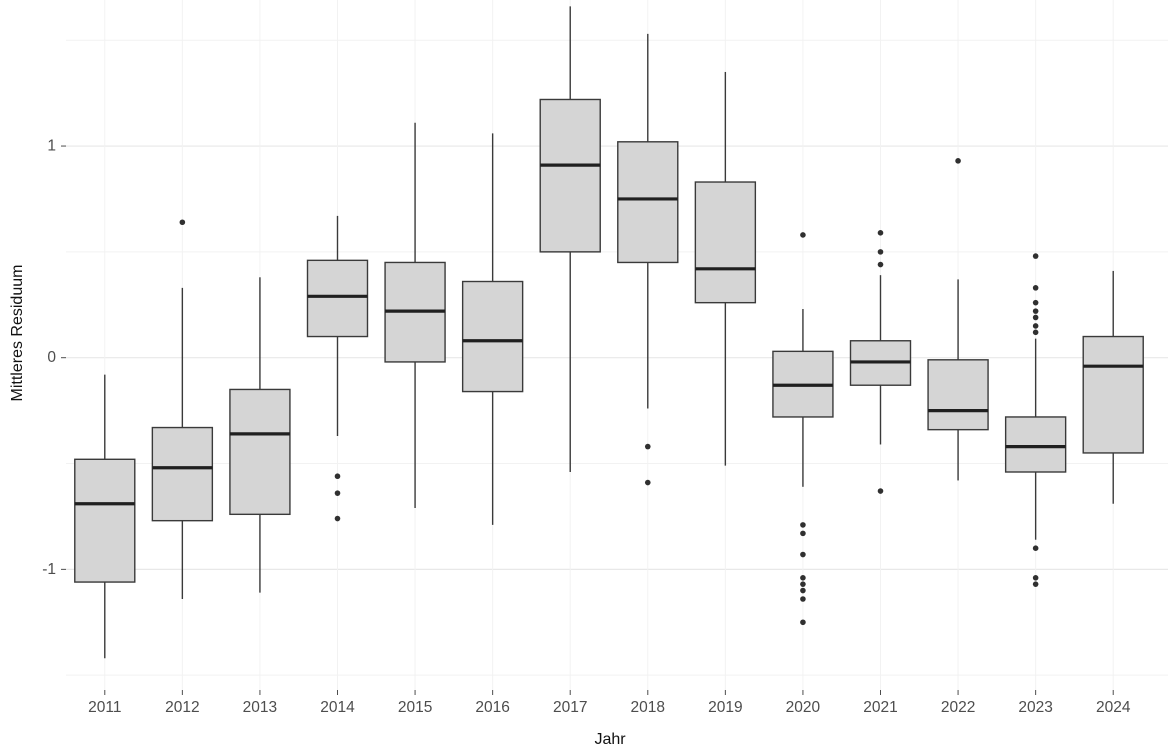 The width and height of the screenshot is (1168, 755). Describe the element at coordinates (958, 707) in the screenshot. I see `x-tick-label: 2022` at that location.